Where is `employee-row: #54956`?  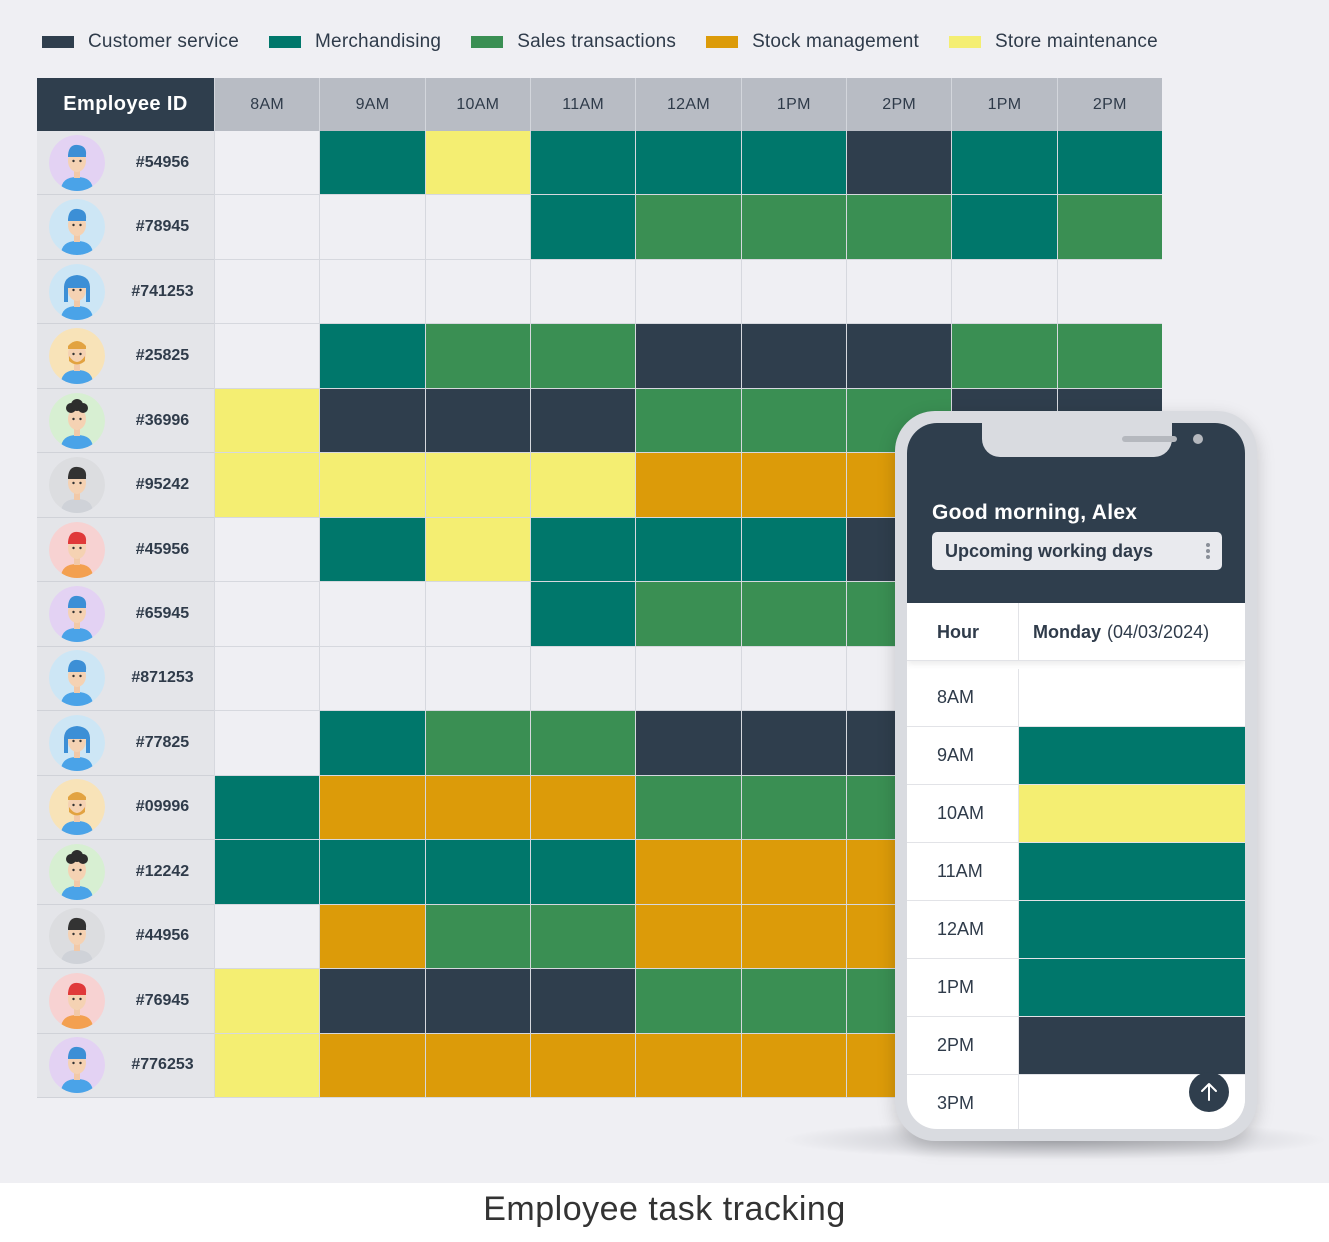
employee-row: #54956 is located at coordinates (599, 163).